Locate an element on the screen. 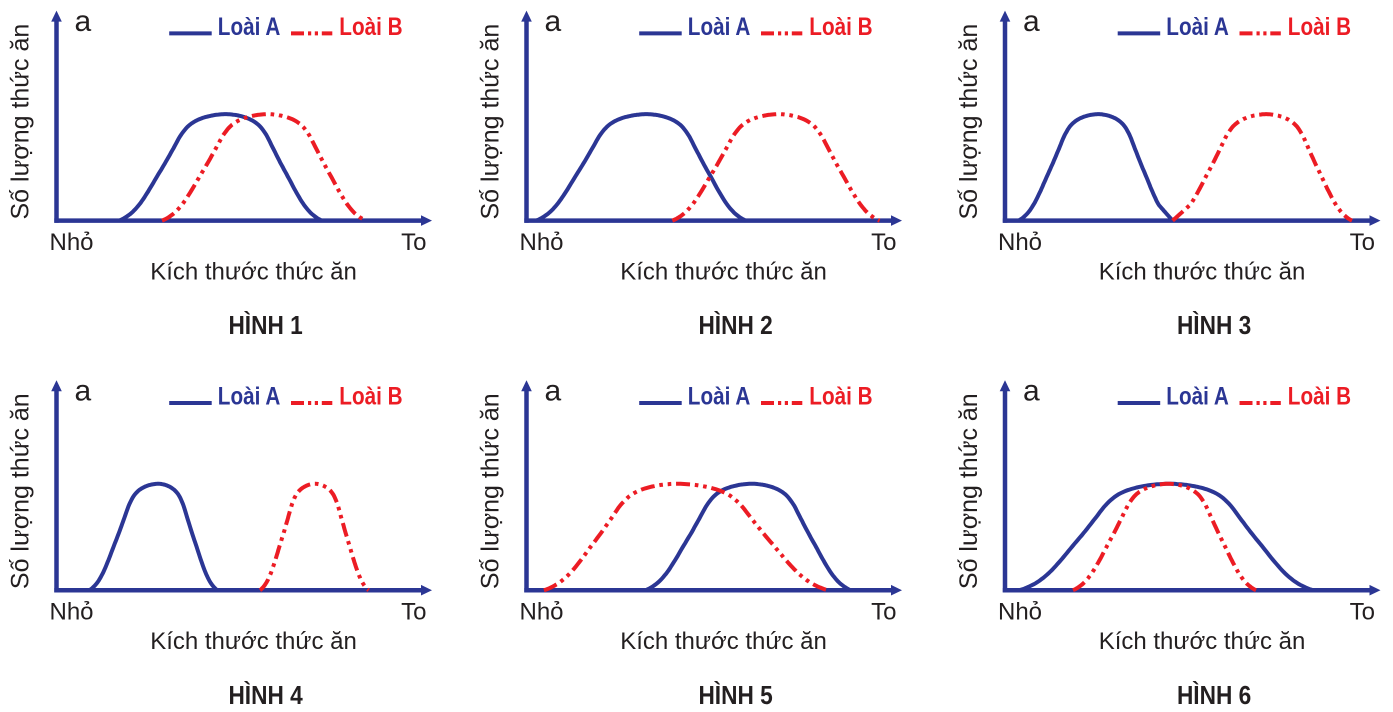 The height and width of the screenshot is (712, 1393). svg-text: HÌNH 3 is located at coordinates (1214, 325).